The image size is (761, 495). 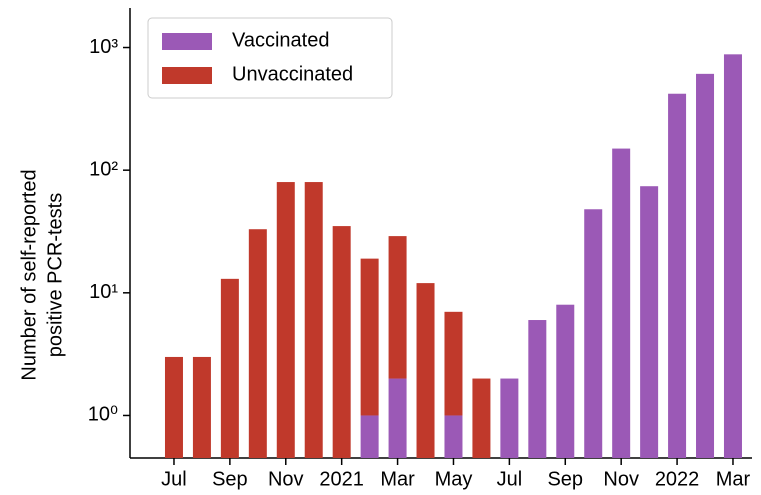 What do you see at coordinates (103, 47) in the screenshot?
I see `y-tick-label: 10³` at bounding box center [103, 47].